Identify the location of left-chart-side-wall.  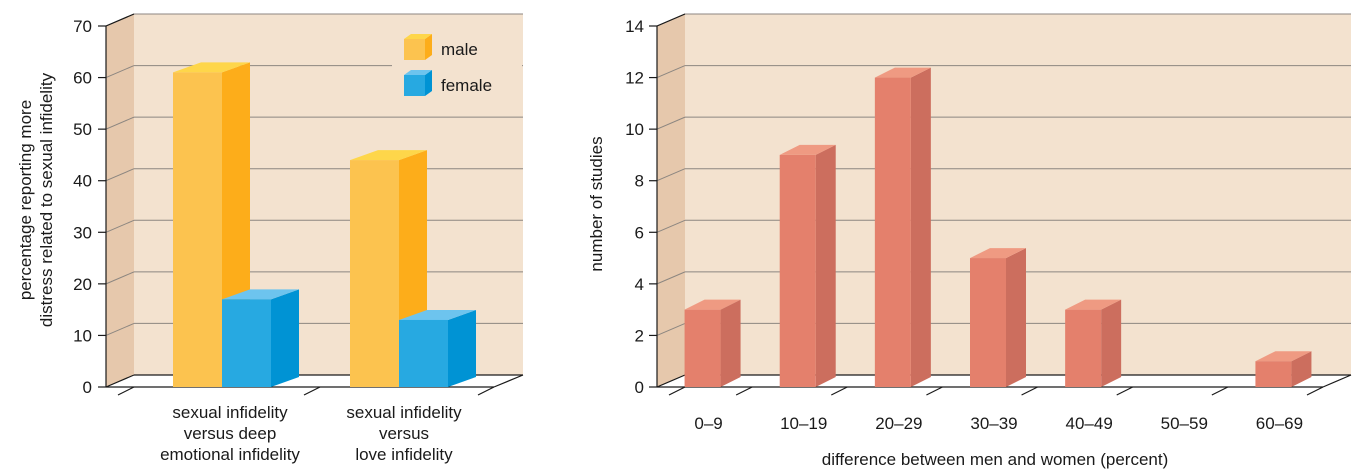
(120, 200).